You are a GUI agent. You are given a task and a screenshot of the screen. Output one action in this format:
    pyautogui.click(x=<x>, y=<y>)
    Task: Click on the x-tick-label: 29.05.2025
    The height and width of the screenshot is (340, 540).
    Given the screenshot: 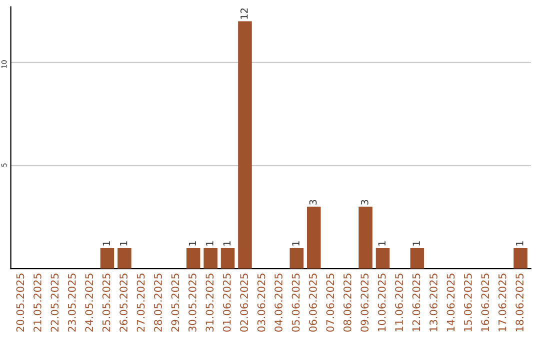 What is the action you would take?
    pyautogui.click(x=175, y=303)
    